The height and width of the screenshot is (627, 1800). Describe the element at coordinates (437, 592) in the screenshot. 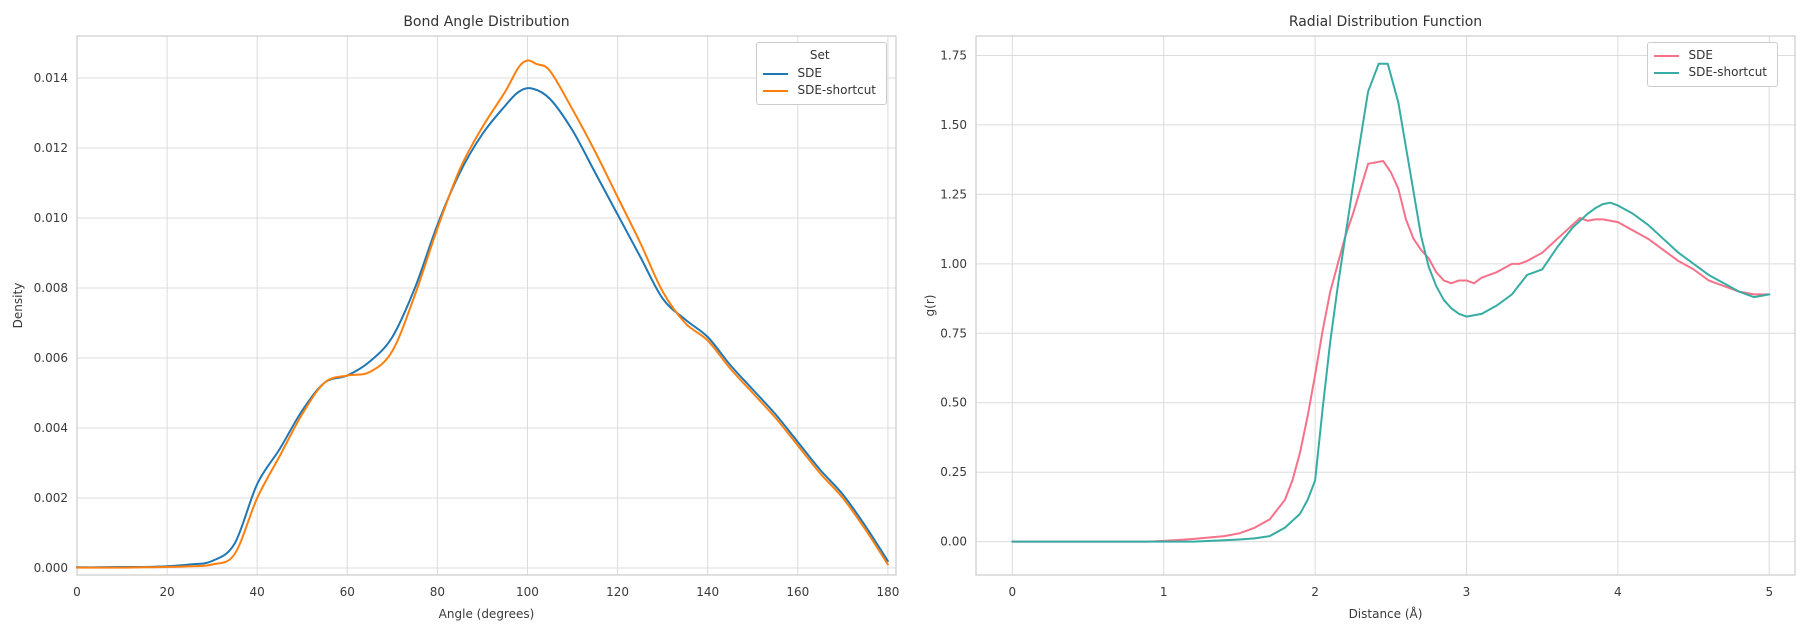

I see `x-tick-label: 80` at that location.